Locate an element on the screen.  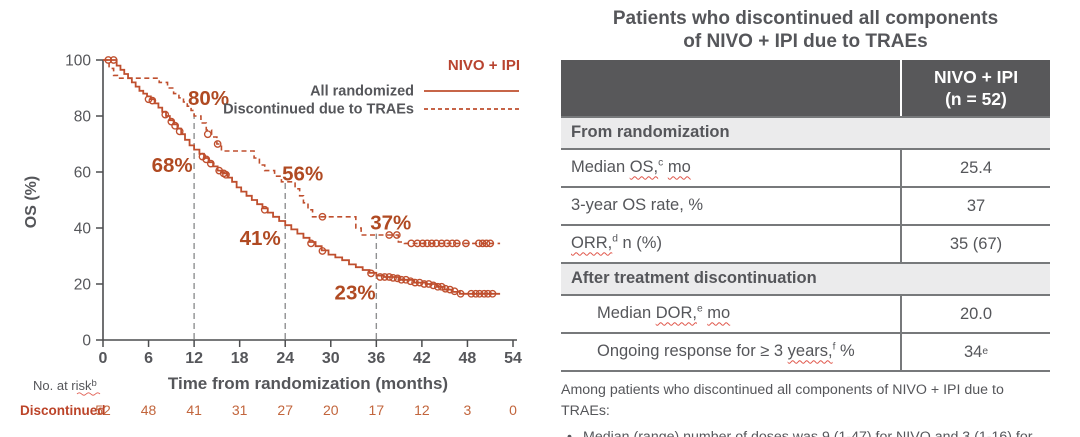
footnote-marker: c is located at coordinates (661, 163).